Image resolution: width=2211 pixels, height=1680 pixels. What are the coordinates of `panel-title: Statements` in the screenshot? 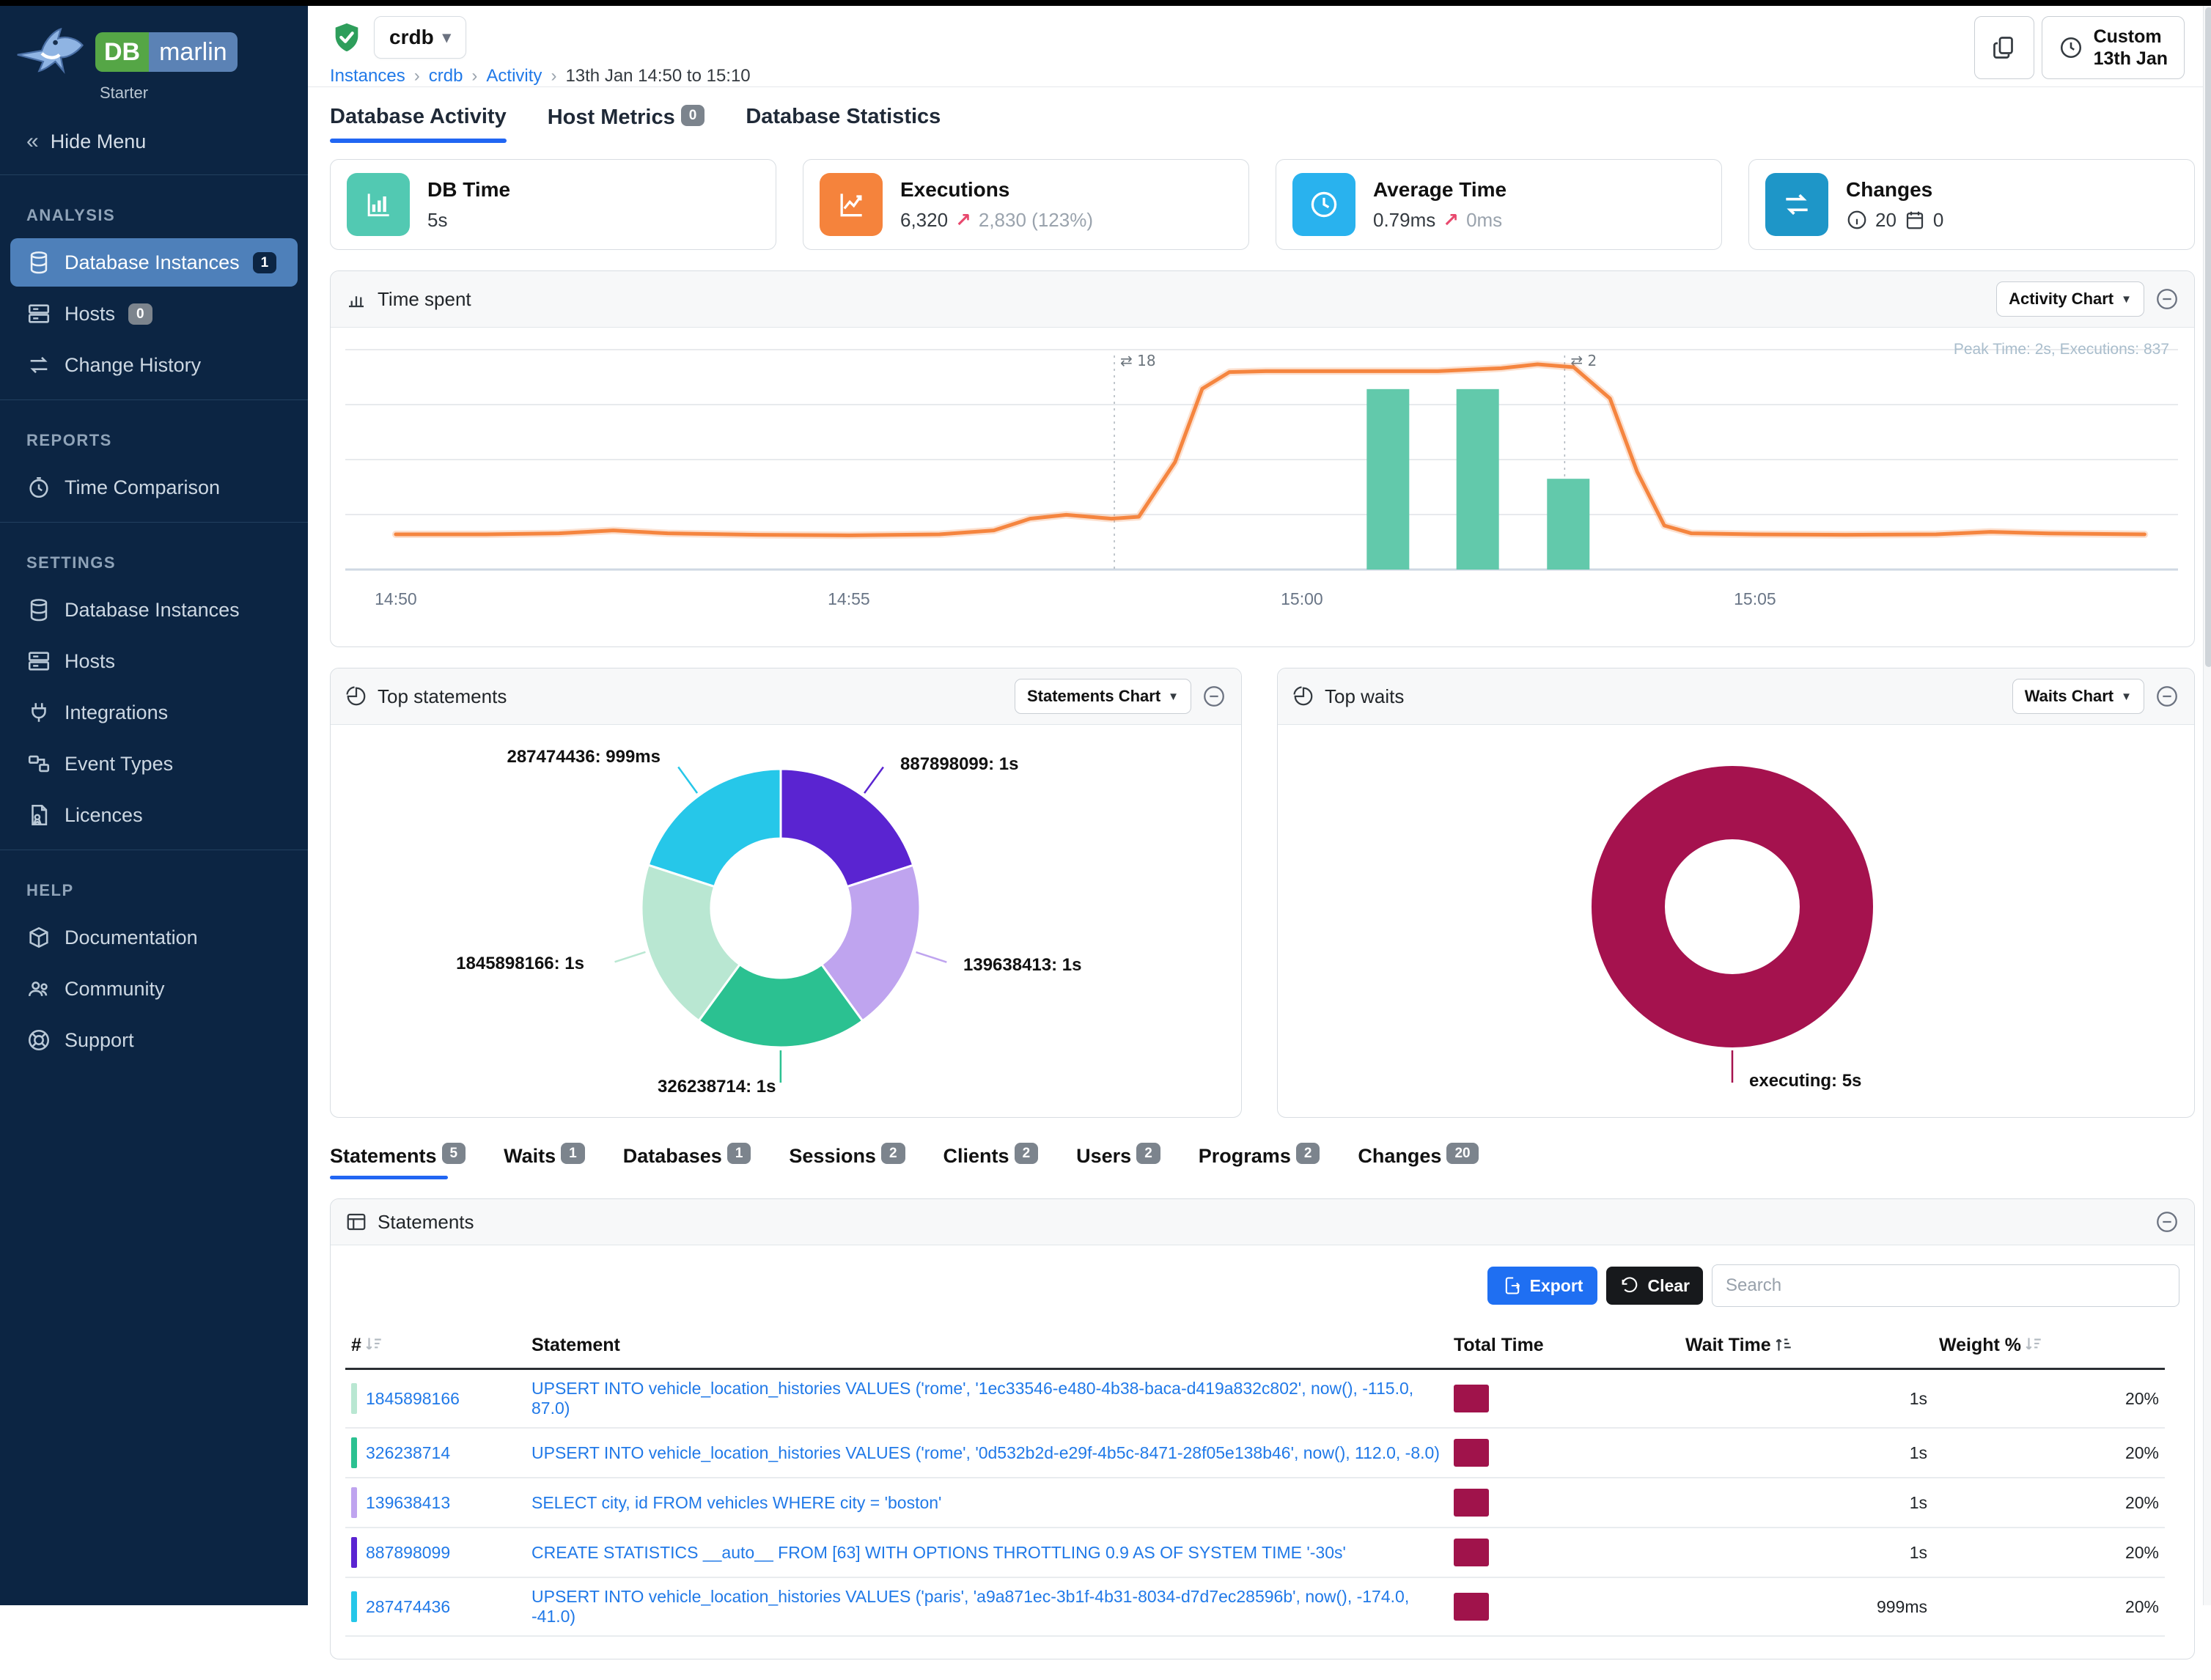 It's located at (426, 1222).